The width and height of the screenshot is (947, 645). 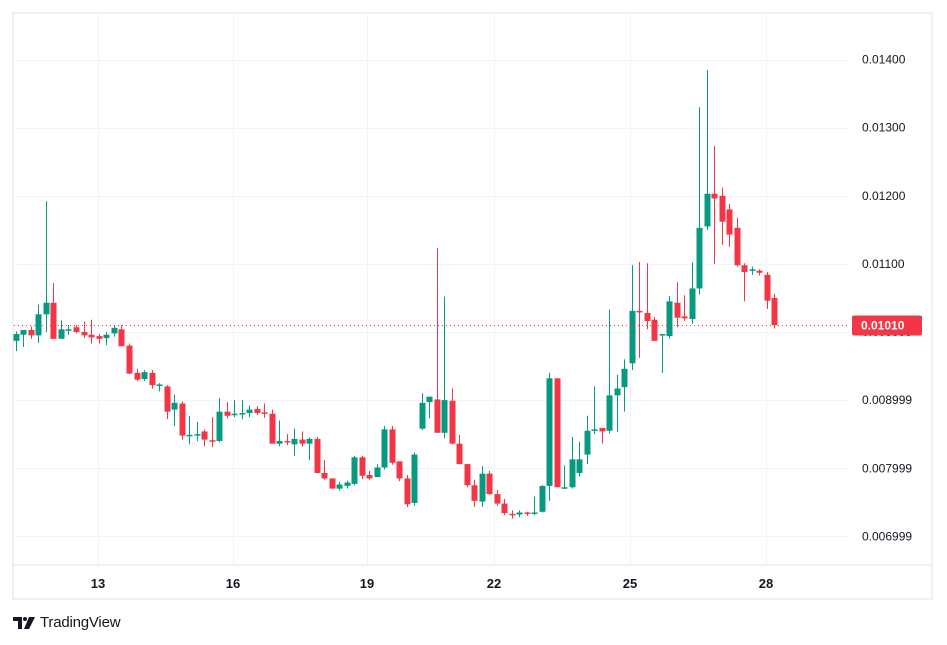 I want to click on time-axis: 13 16 19 22 25 28, so click(x=432, y=583).